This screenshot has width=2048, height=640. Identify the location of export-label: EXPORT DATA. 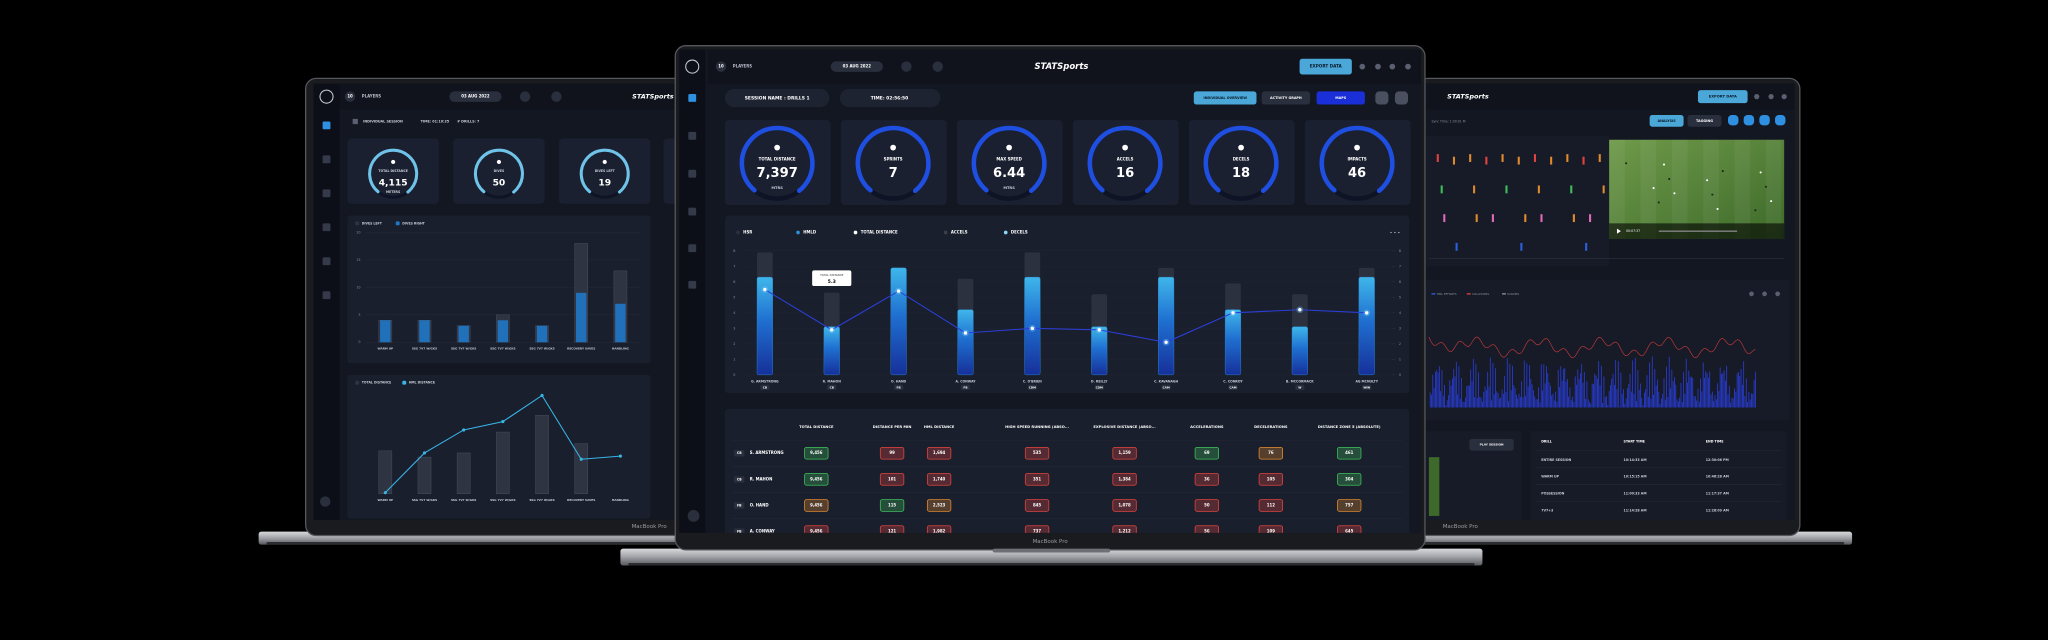
(1326, 66).